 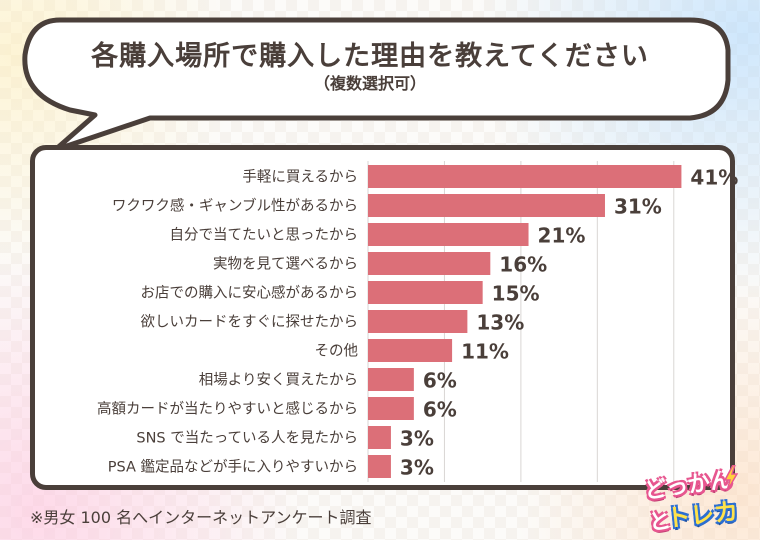 What do you see at coordinates (516, 294) in the screenshot?
I see `value-label: 15%` at bounding box center [516, 294].